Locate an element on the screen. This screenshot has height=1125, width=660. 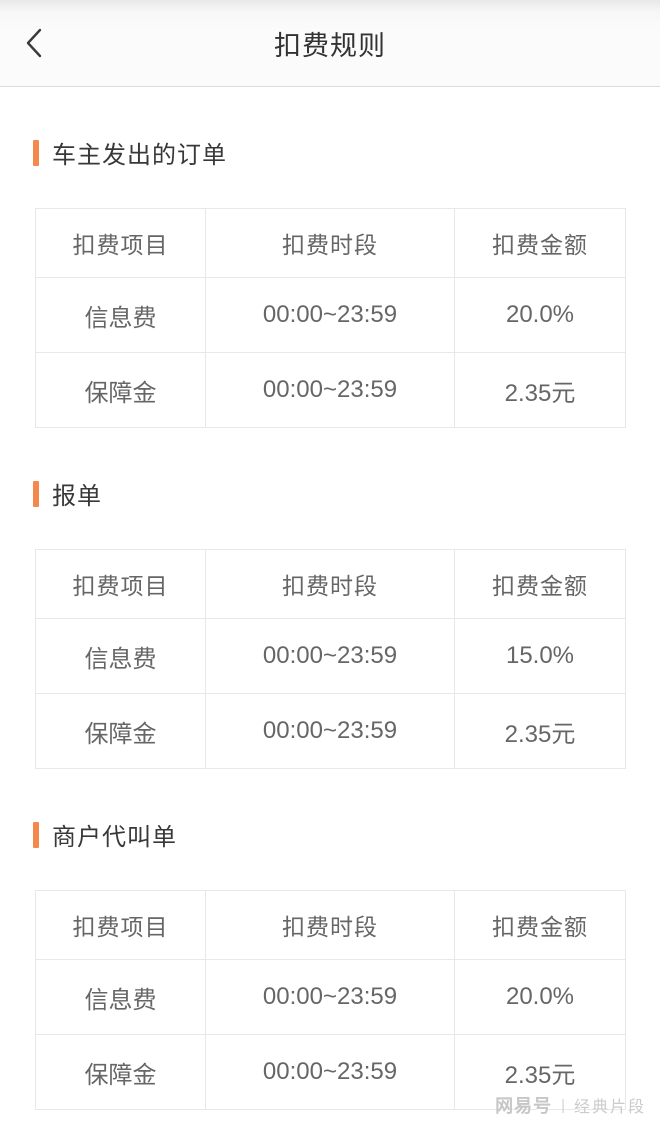
watermark: 网易号 | 经典片段 is located at coordinates (570, 1105).